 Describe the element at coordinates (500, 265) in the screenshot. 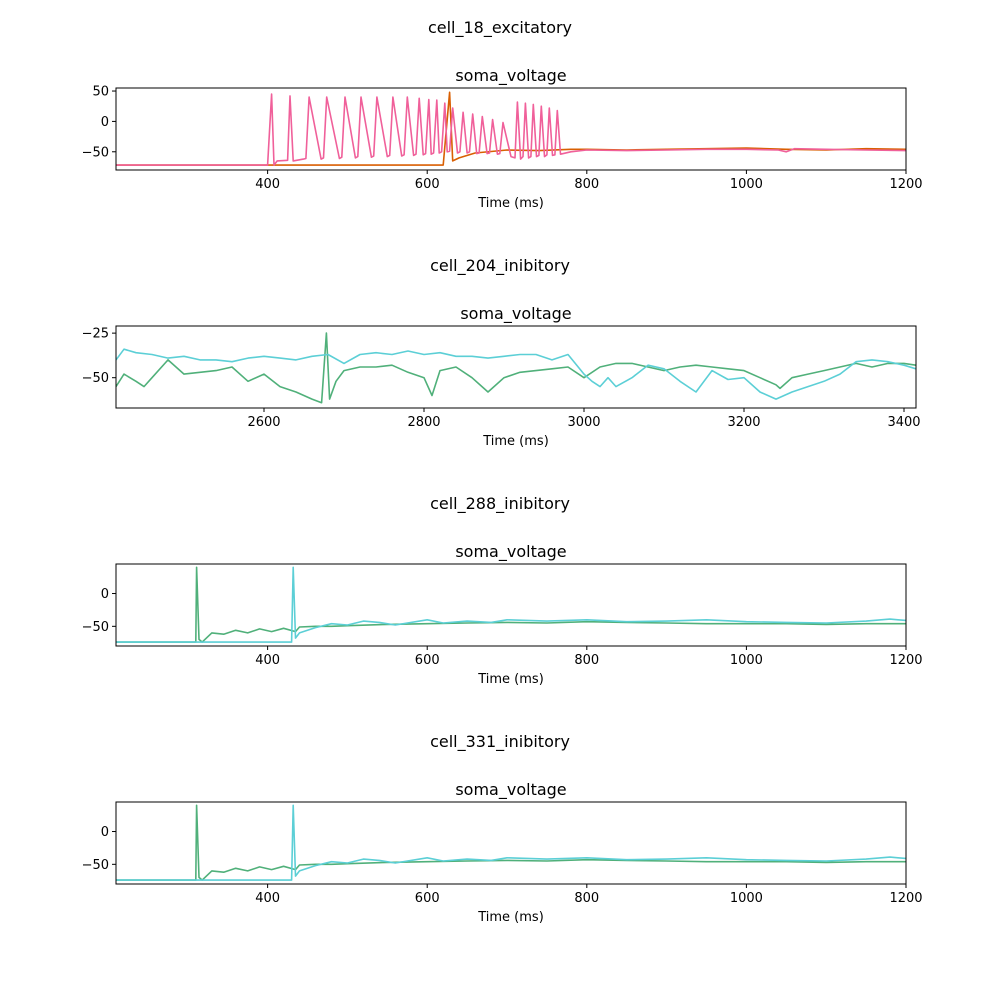

I see `cell-title: cell_204_inibitory` at that location.